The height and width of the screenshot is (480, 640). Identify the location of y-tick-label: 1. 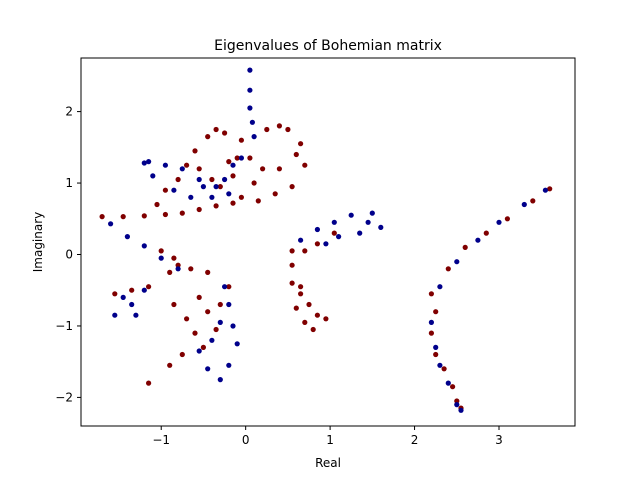
(69, 183).